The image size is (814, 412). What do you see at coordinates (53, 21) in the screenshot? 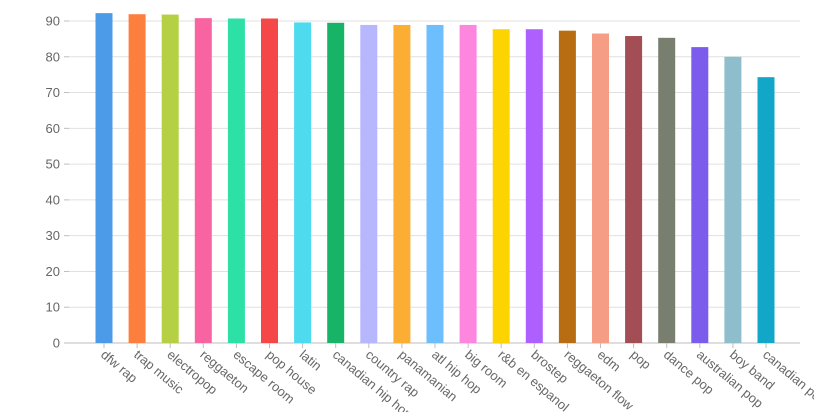
I see `y-tick-label: 90` at bounding box center [53, 21].